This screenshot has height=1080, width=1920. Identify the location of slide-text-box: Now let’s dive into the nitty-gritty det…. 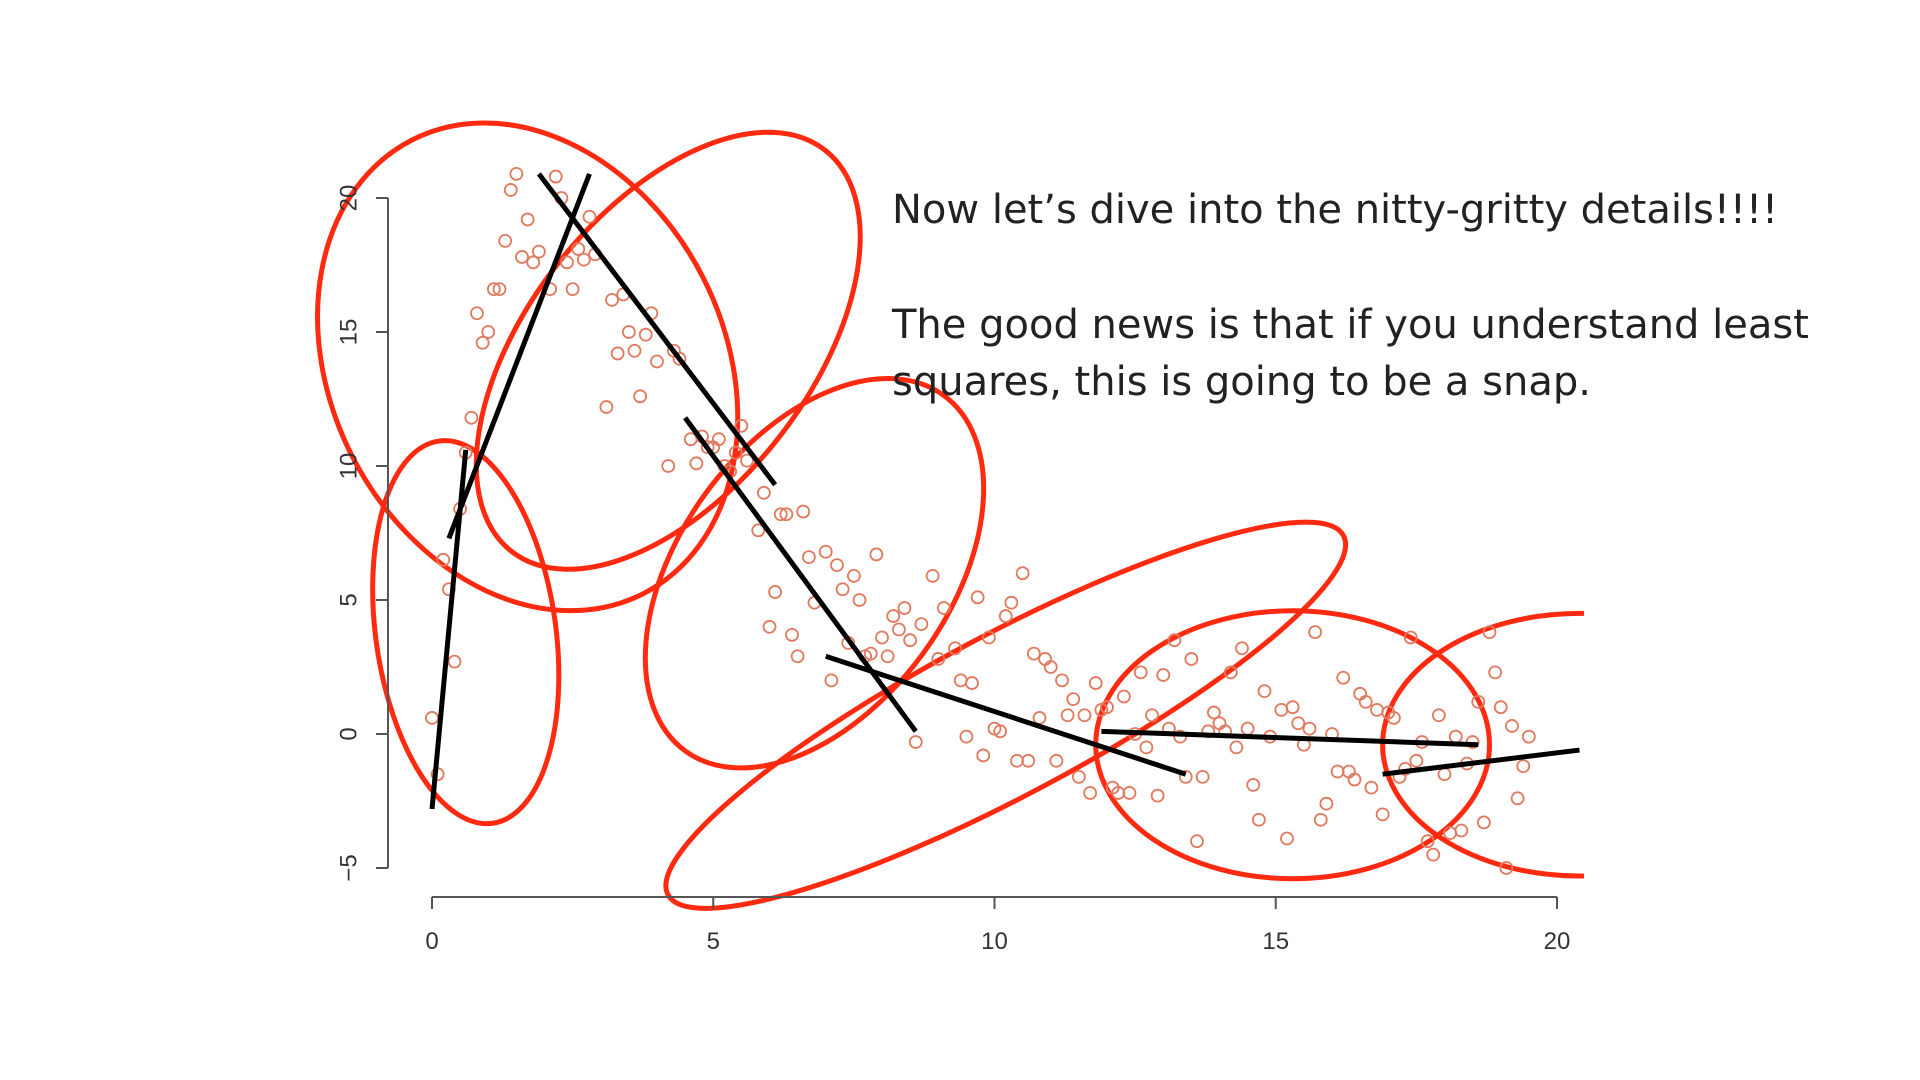
(1357, 296).